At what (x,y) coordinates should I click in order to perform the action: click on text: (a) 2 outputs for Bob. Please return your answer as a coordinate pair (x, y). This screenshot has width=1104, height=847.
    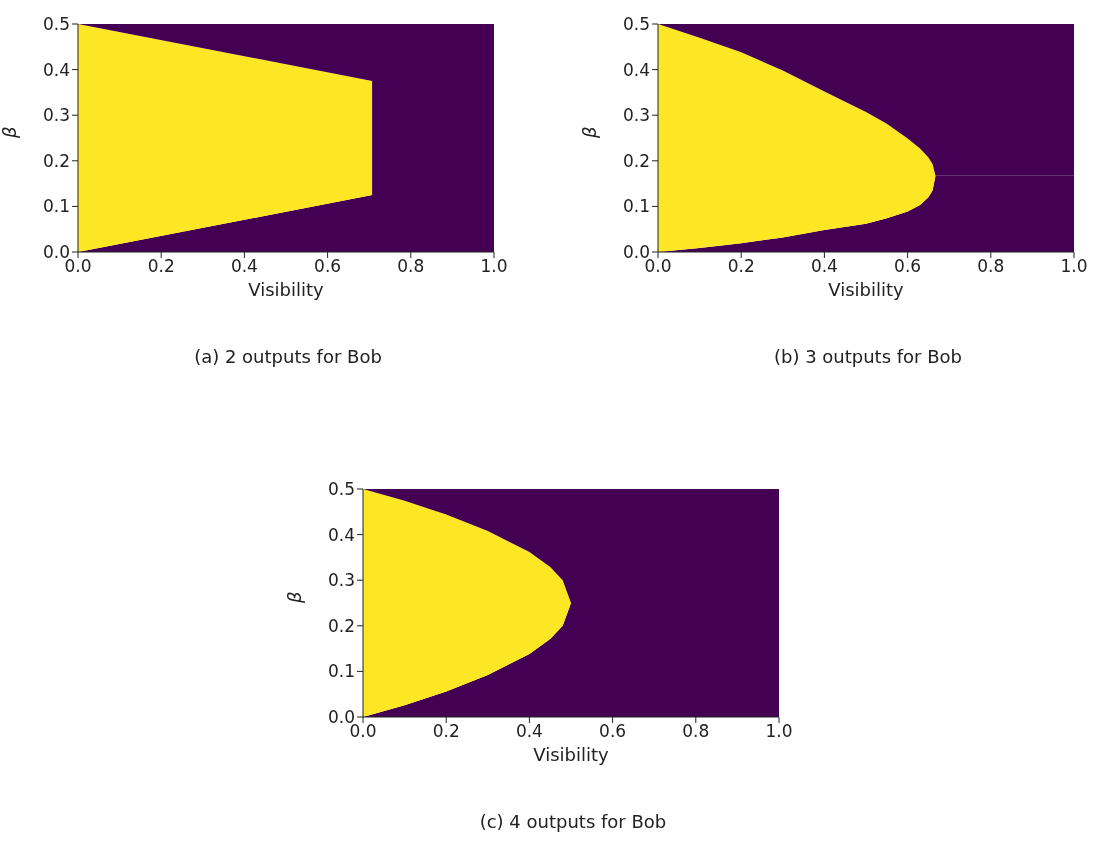
    Looking at the image, I should click on (288, 356).